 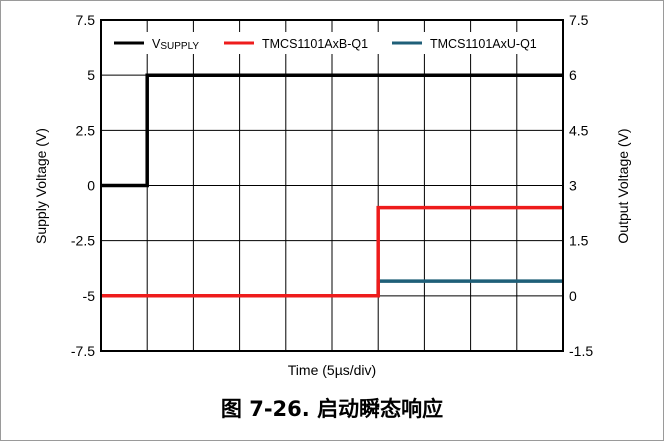 What do you see at coordinates (91, 186) in the screenshot?
I see `y-tick-label: 0` at bounding box center [91, 186].